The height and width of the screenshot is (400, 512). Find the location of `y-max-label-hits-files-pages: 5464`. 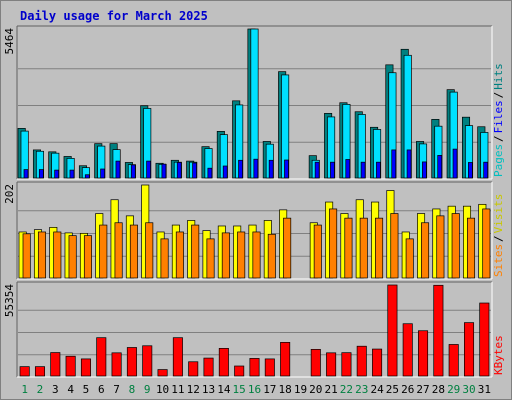

y-max-label-hits-files-pages: 5464 is located at coordinates (9, 41).